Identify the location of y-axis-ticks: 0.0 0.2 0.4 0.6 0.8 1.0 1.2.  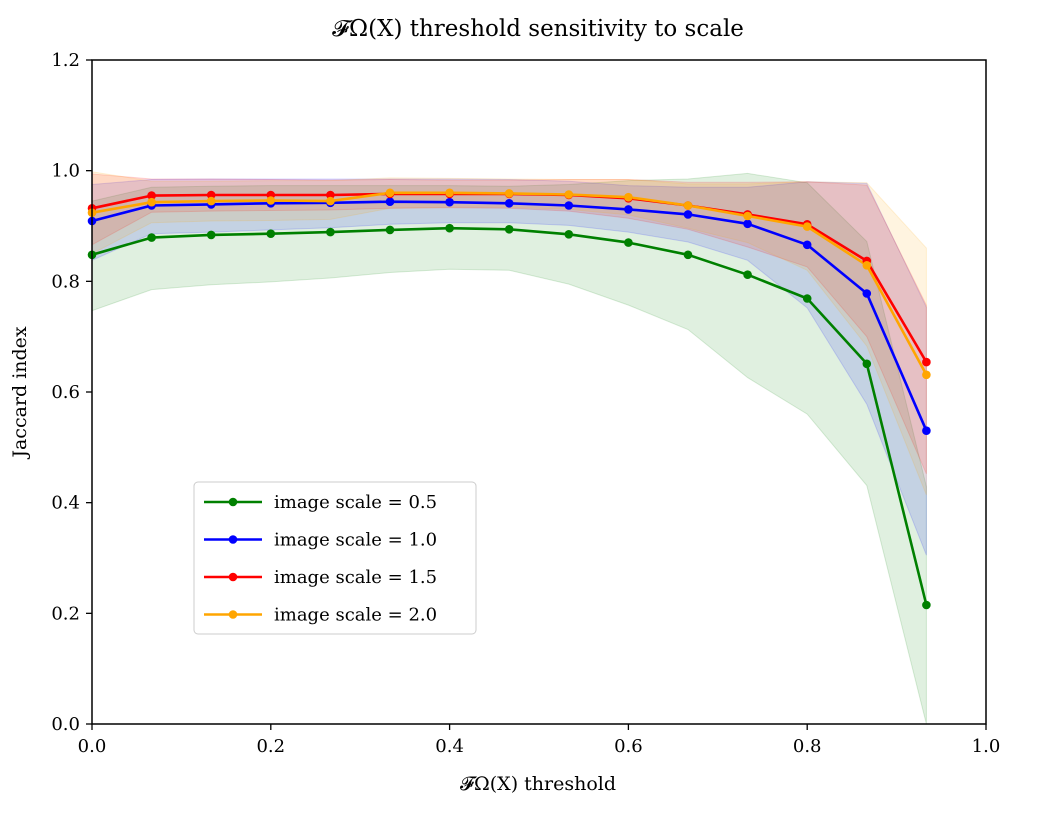
(71, 392).